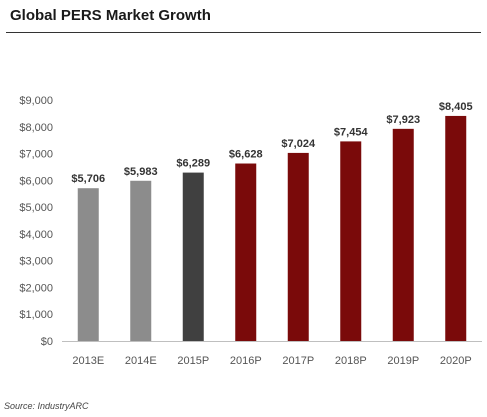 This screenshot has height=417, width=487. What do you see at coordinates (351, 132) in the screenshot?
I see `bar-value-label: $7,454` at bounding box center [351, 132].